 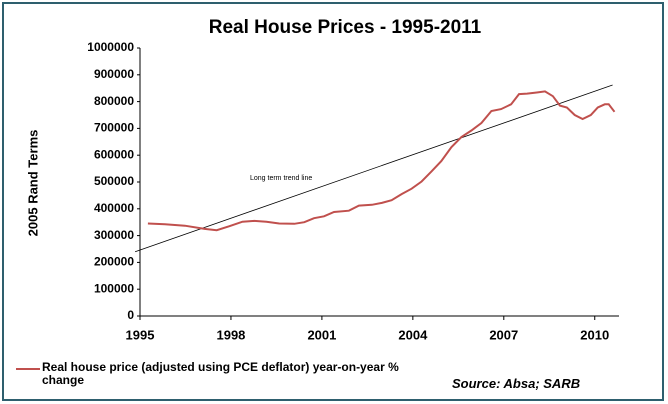 I want to click on y-tick-label: 800000, so click(x=114, y=101).